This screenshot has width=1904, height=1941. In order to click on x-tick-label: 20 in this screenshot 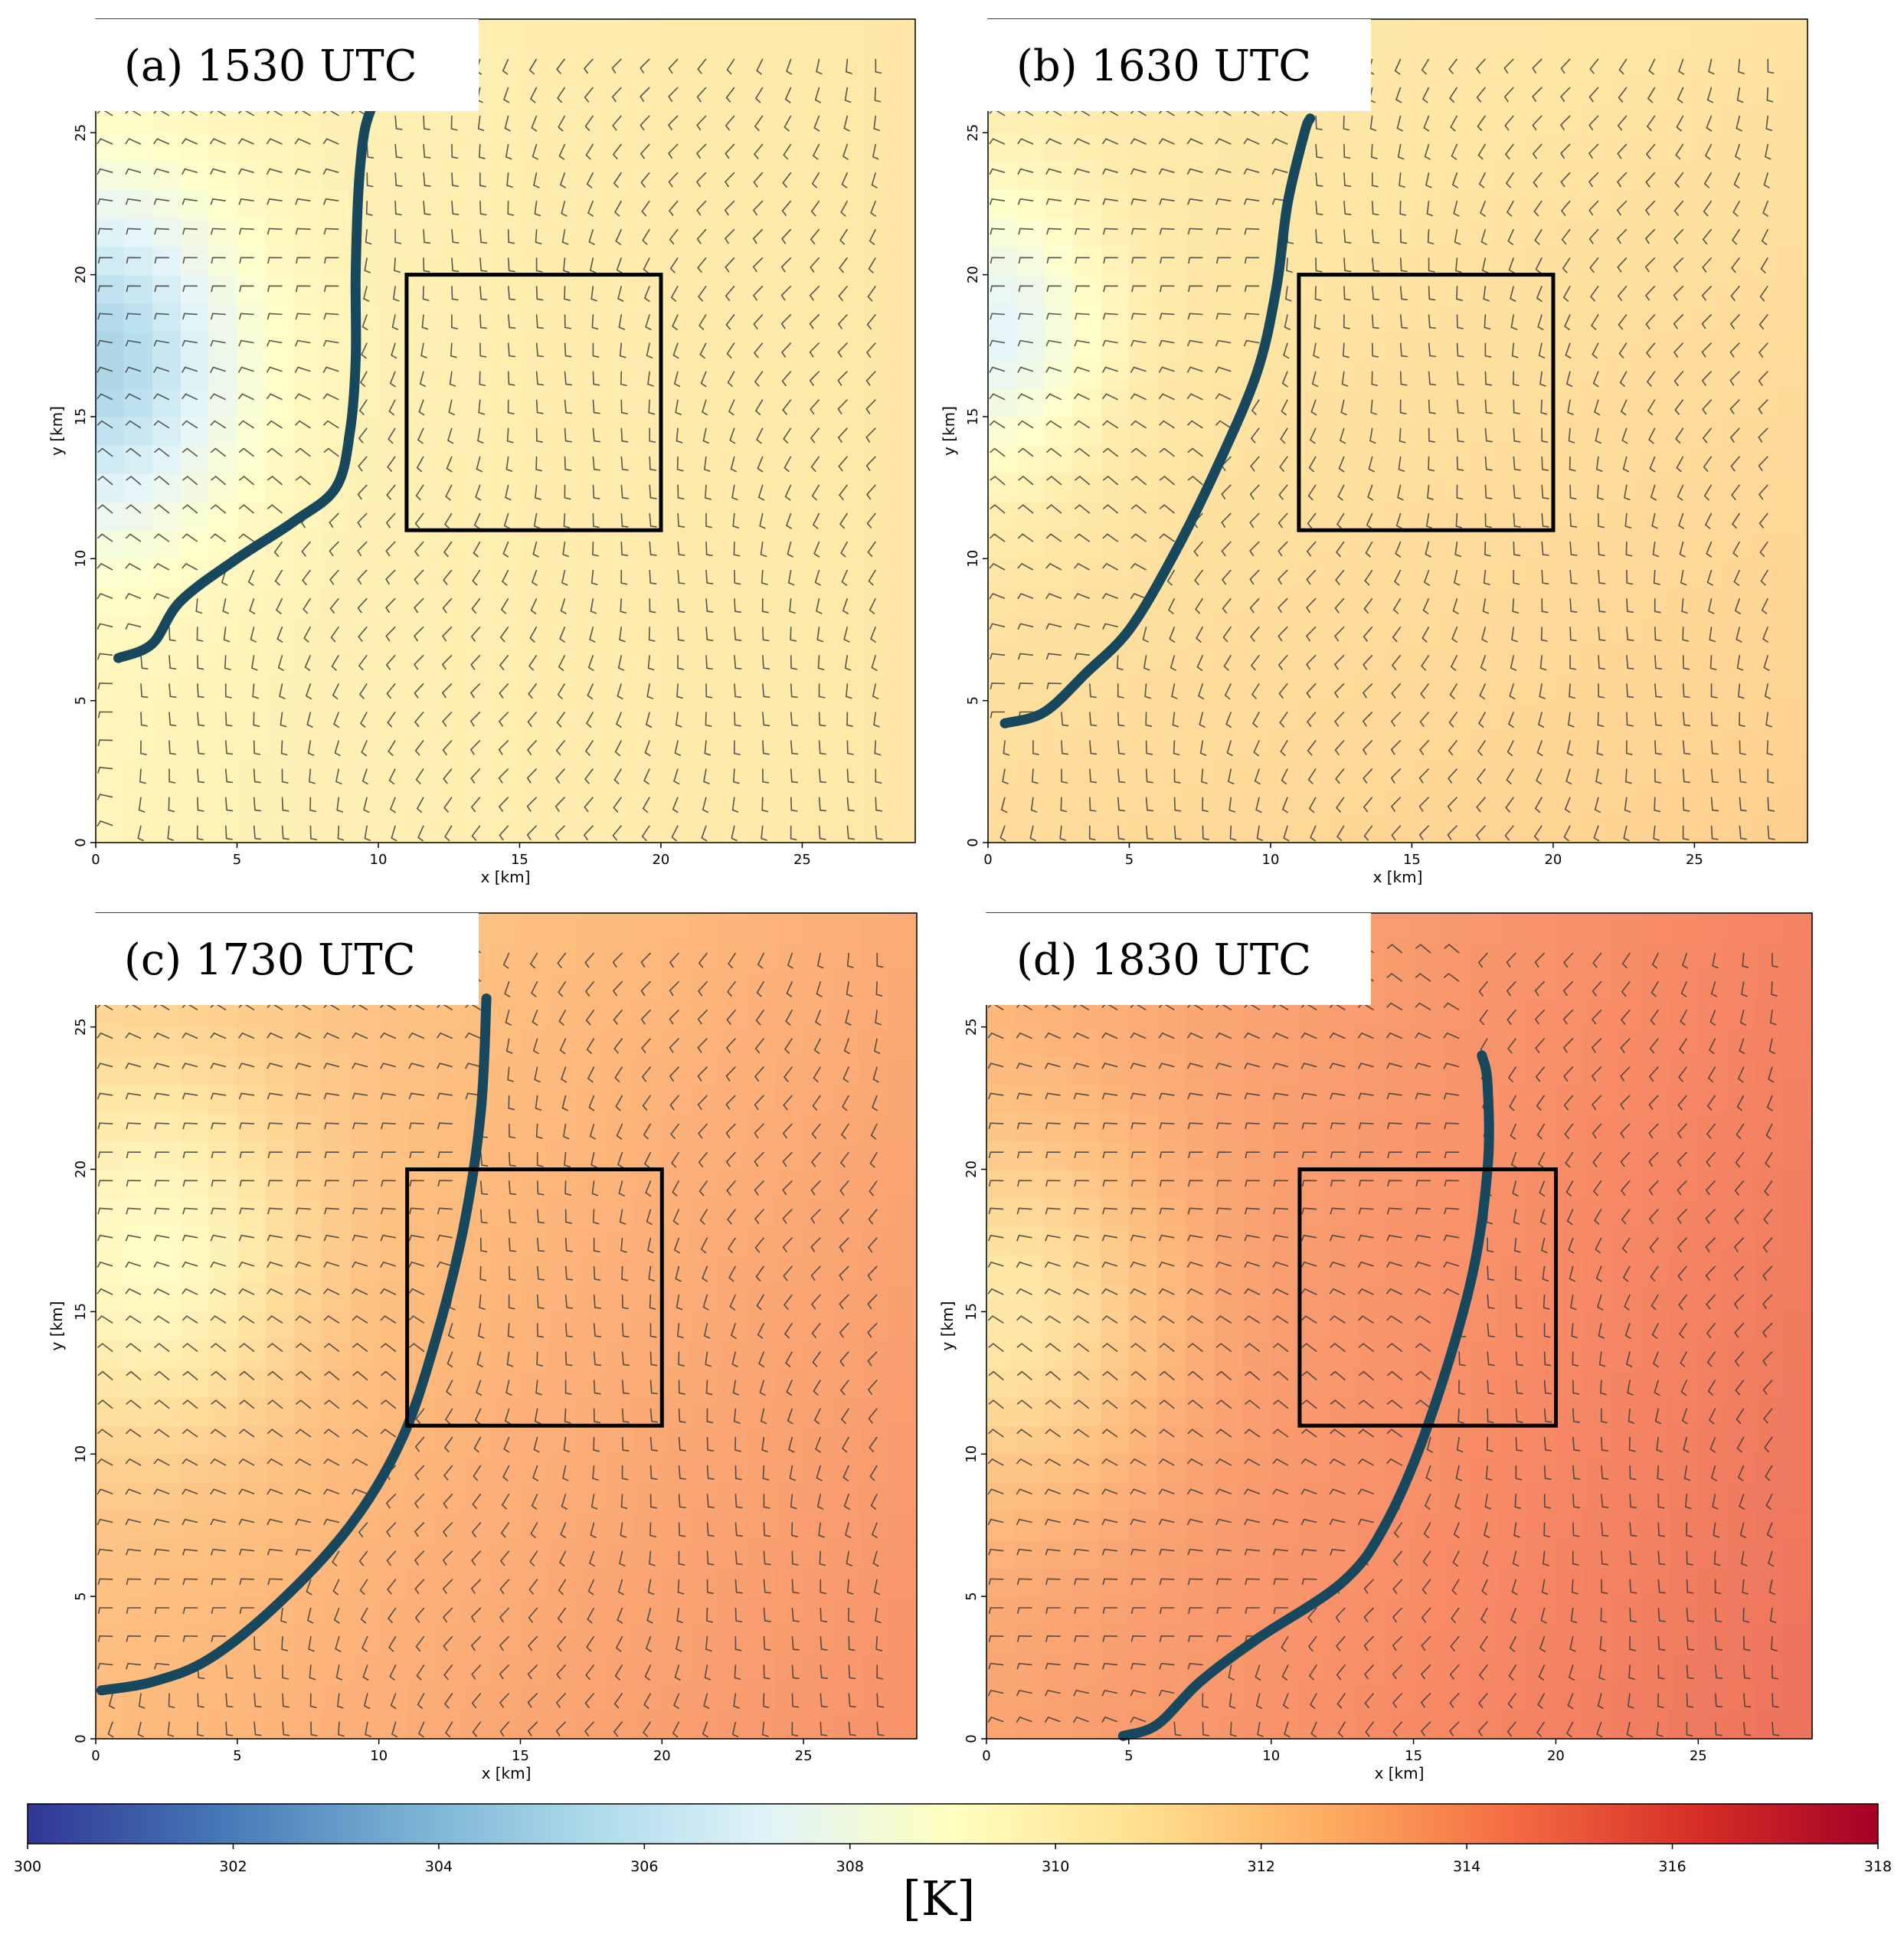, I will do `click(662, 1756)`.